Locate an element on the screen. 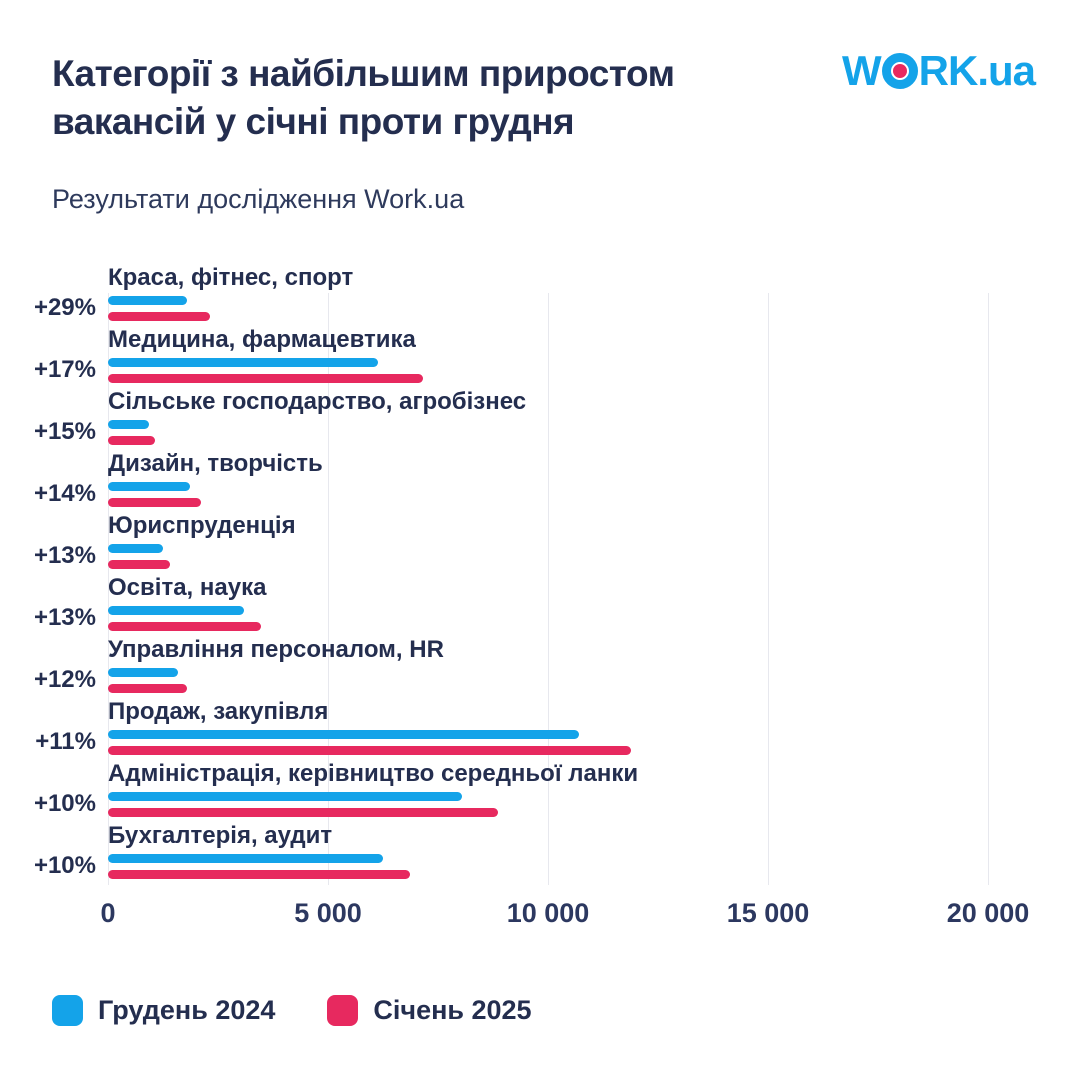 Image resolution: width=1080 pixels, height=1080 pixels. growth-label: +12% is located at coordinates (64, 679).